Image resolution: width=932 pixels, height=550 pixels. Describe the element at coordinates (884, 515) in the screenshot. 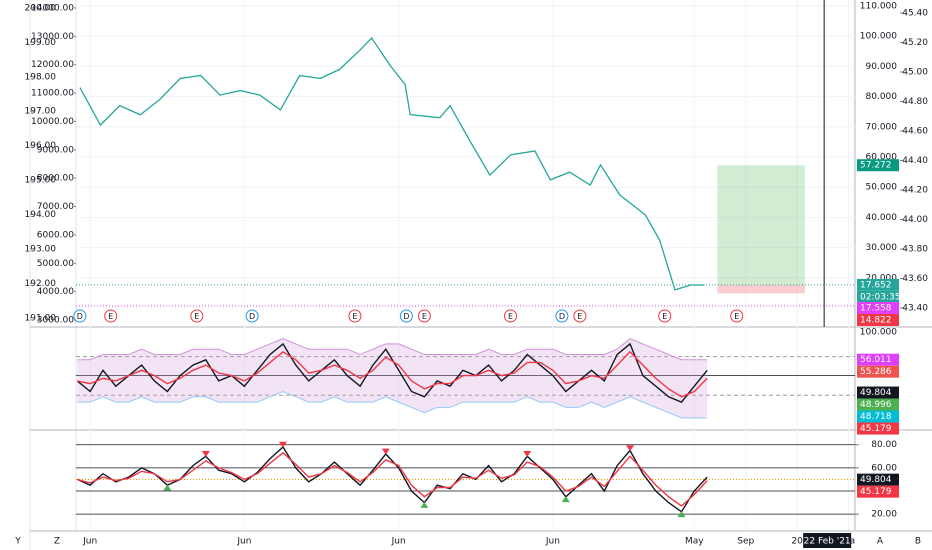

I see `y-tick-label: 20.00` at that location.